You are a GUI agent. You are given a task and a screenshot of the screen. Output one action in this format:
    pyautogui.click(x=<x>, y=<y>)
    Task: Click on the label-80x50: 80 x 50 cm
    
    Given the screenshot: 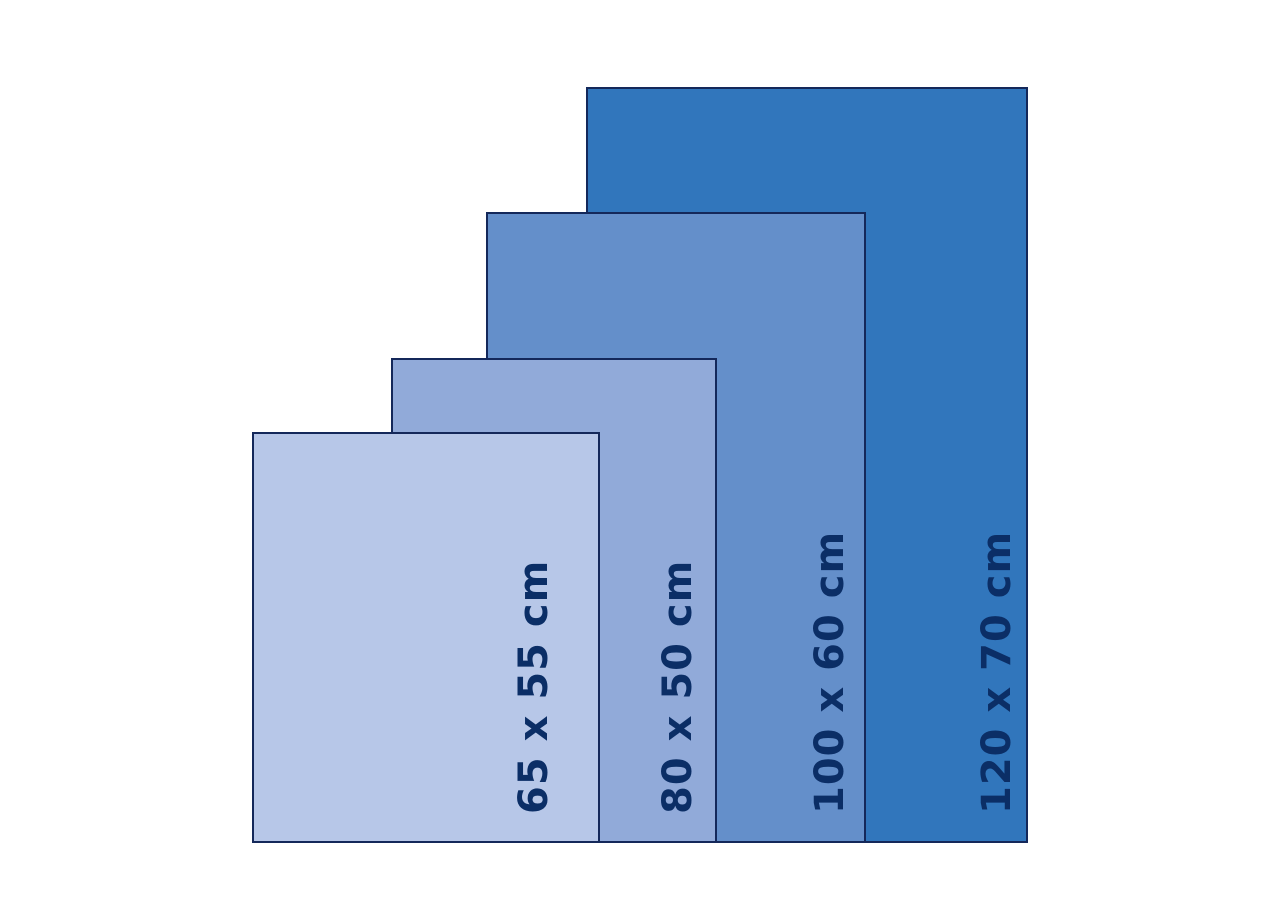 What is the action you would take?
    pyautogui.click(x=678, y=686)
    